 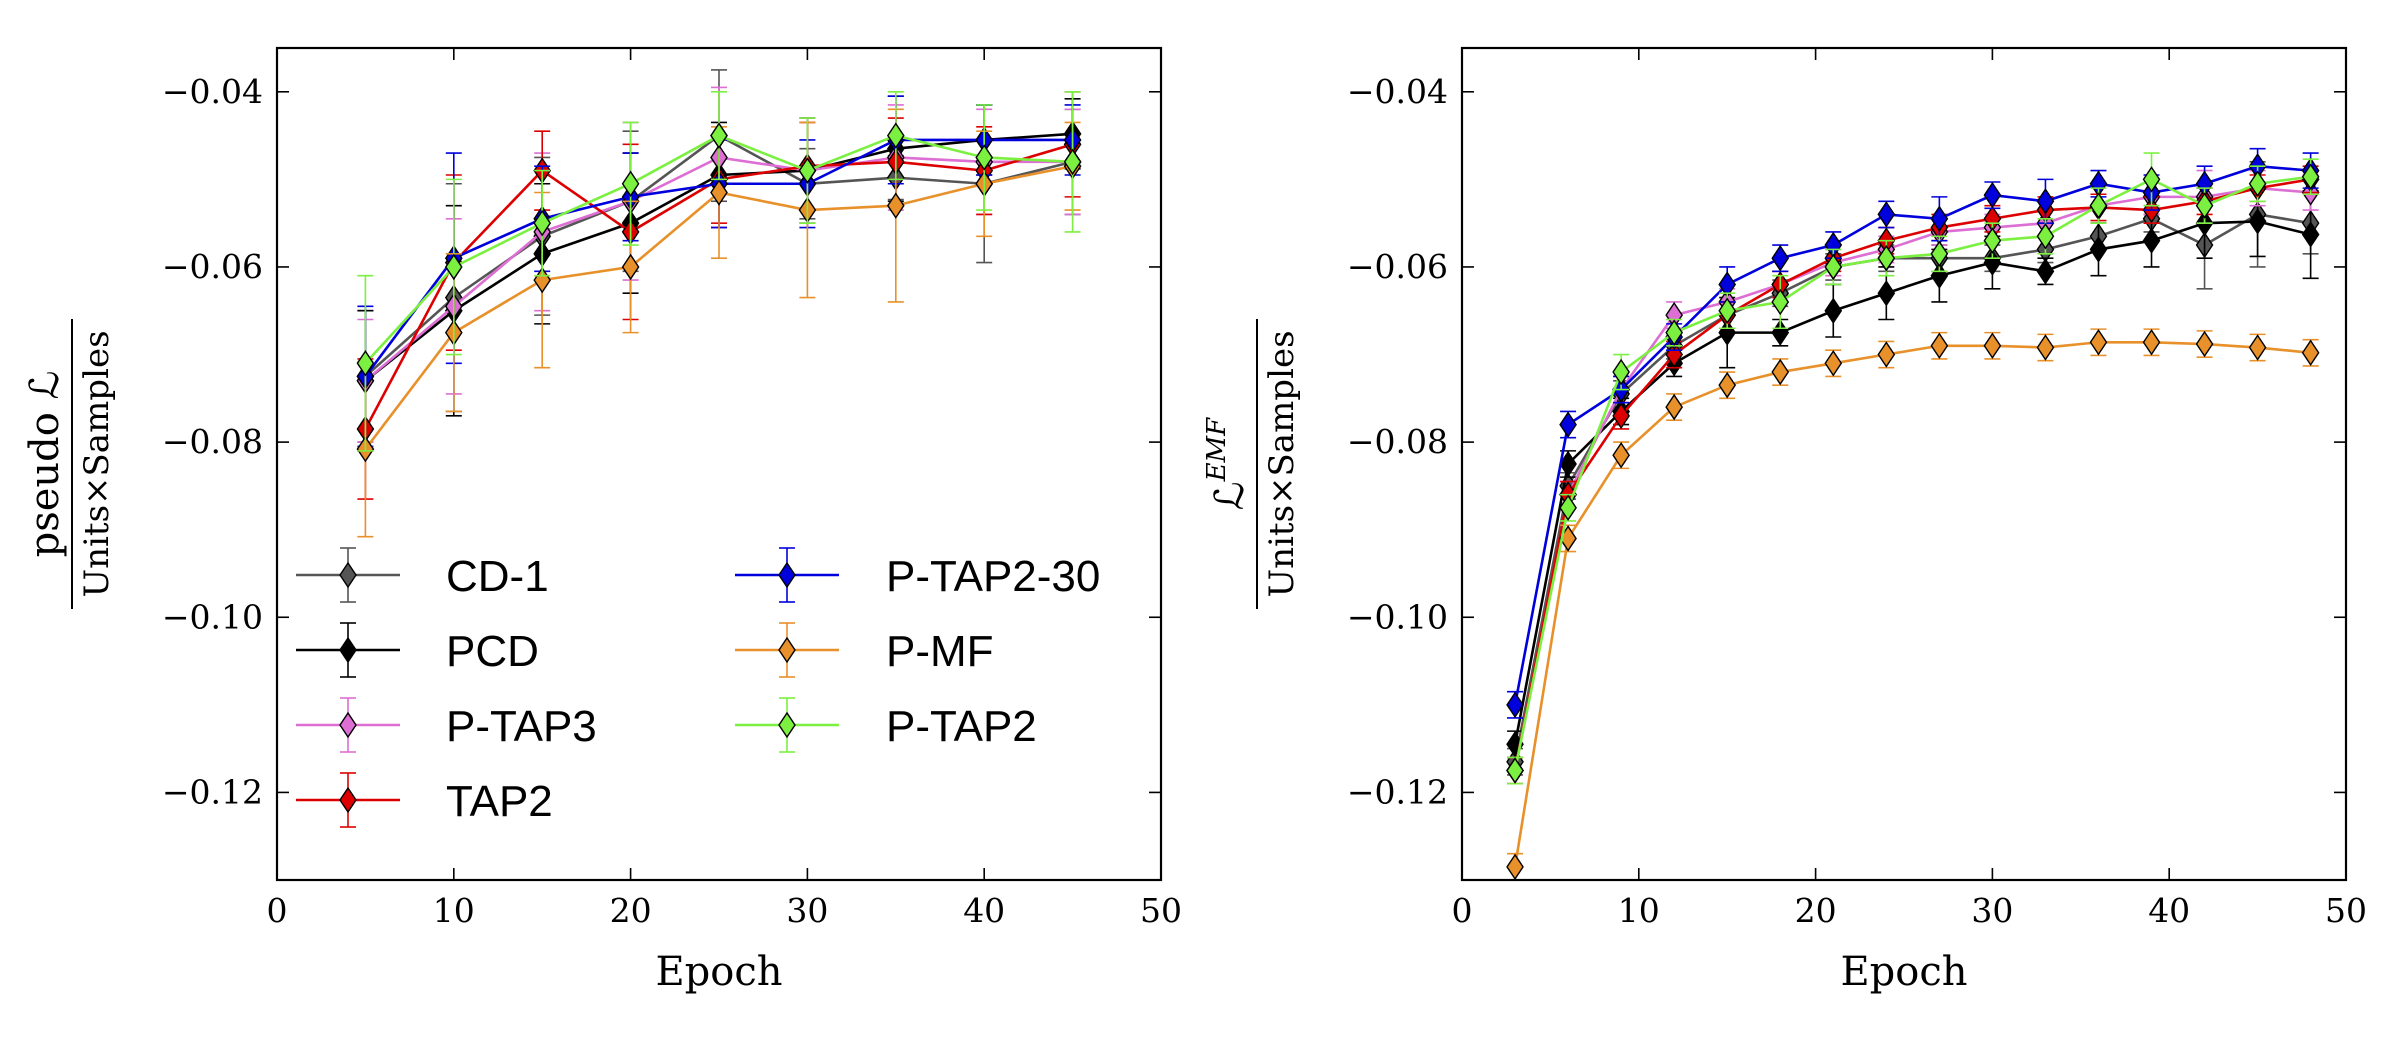 I want to click on right-x-tick-label: 40, so click(x=2169, y=910).